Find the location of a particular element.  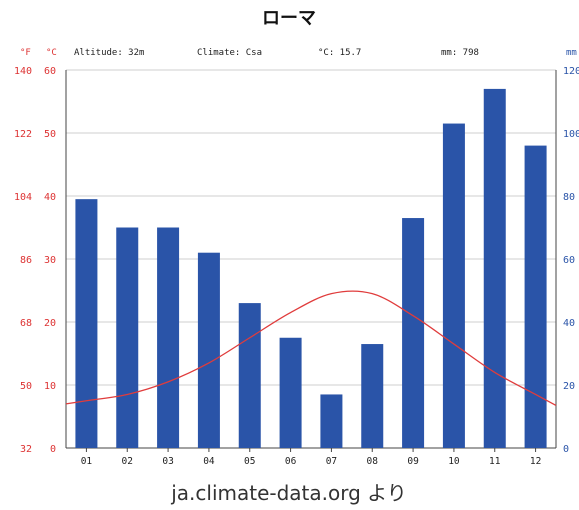

tick-mm: 40 is located at coordinates (569, 323).